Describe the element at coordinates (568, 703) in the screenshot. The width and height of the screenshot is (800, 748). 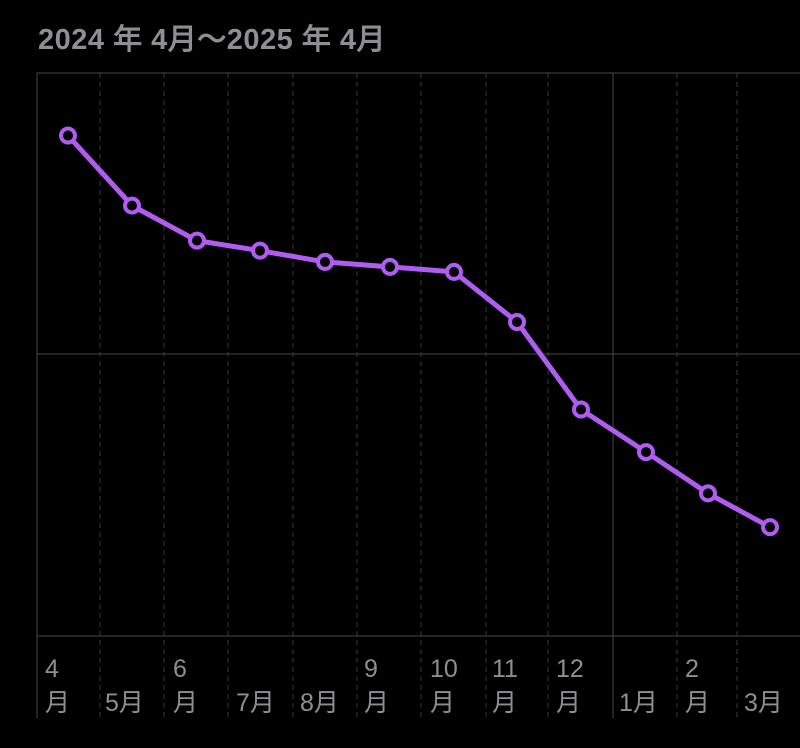
I see `x-tick-label-9-bottom: 月` at that location.